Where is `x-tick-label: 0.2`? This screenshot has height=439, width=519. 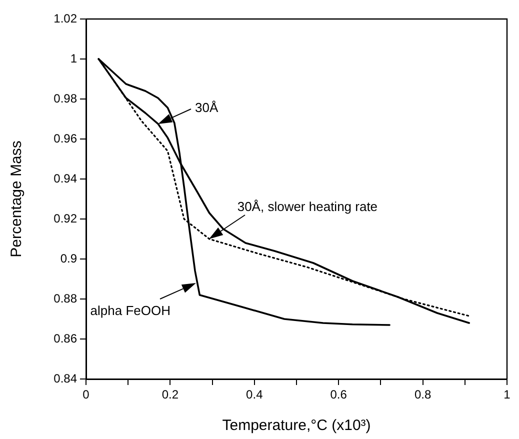 x-tick-label: 0.2 is located at coordinates (170, 395).